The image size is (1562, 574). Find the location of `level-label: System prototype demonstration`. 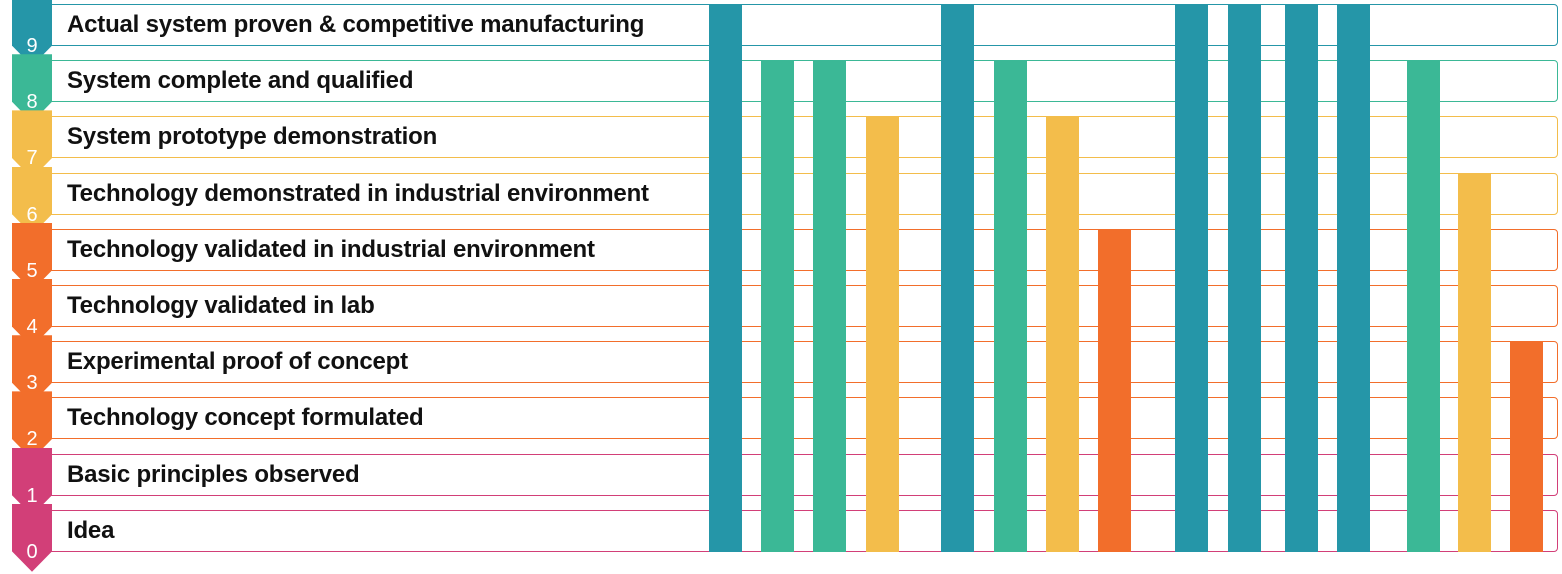

level-label: System prototype demonstration is located at coordinates (252, 137).